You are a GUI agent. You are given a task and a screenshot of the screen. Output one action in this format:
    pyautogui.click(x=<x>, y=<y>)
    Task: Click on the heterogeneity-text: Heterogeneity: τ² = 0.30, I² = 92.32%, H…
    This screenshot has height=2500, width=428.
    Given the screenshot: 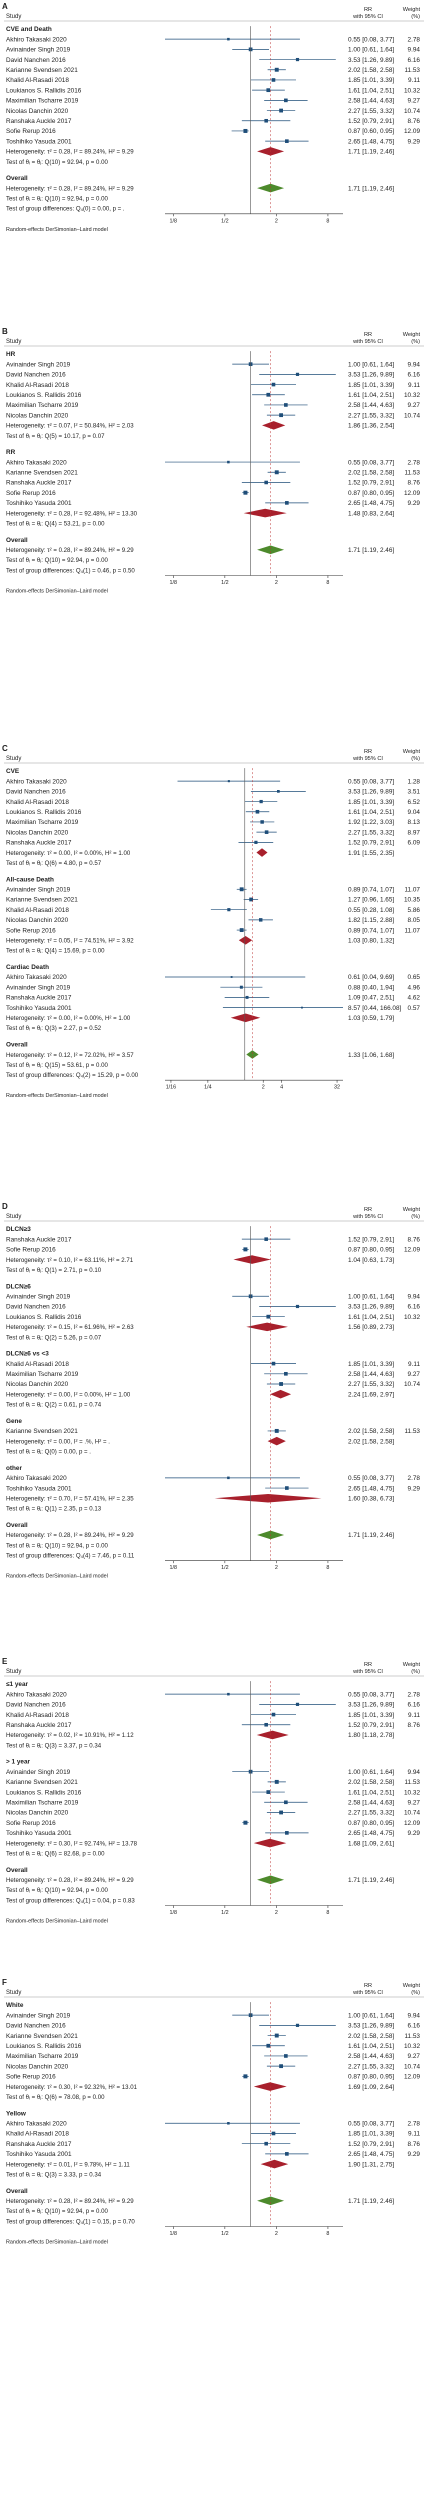 What is the action you would take?
    pyautogui.click(x=72, y=2087)
    